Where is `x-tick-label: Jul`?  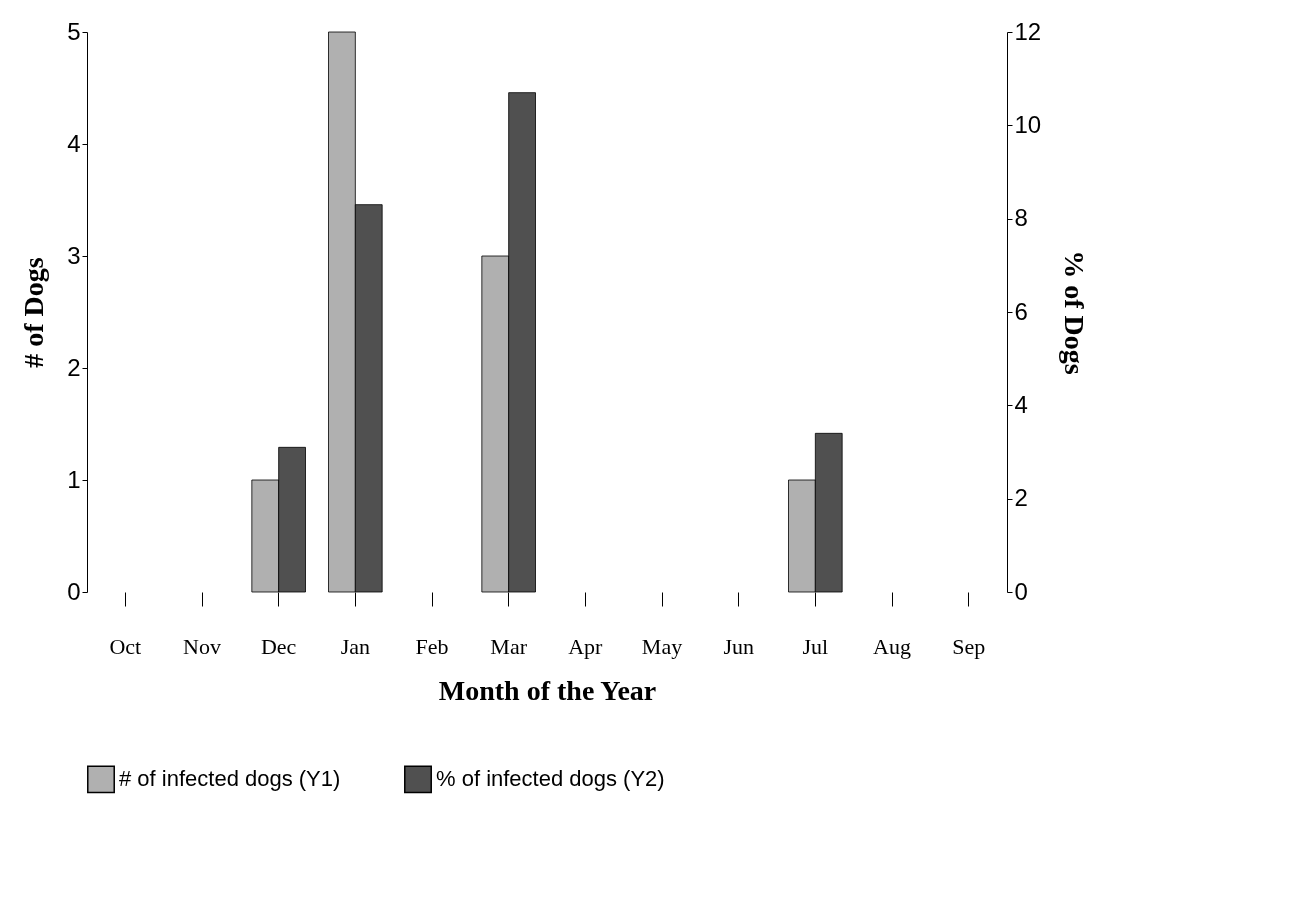 x-tick-label: Jul is located at coordinates (815, 646).